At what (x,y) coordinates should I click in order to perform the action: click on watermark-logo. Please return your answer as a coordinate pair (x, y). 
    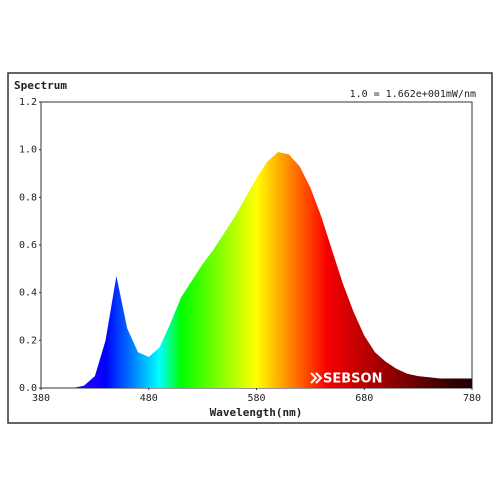
    Looking at the image, I should click on (316, 378).